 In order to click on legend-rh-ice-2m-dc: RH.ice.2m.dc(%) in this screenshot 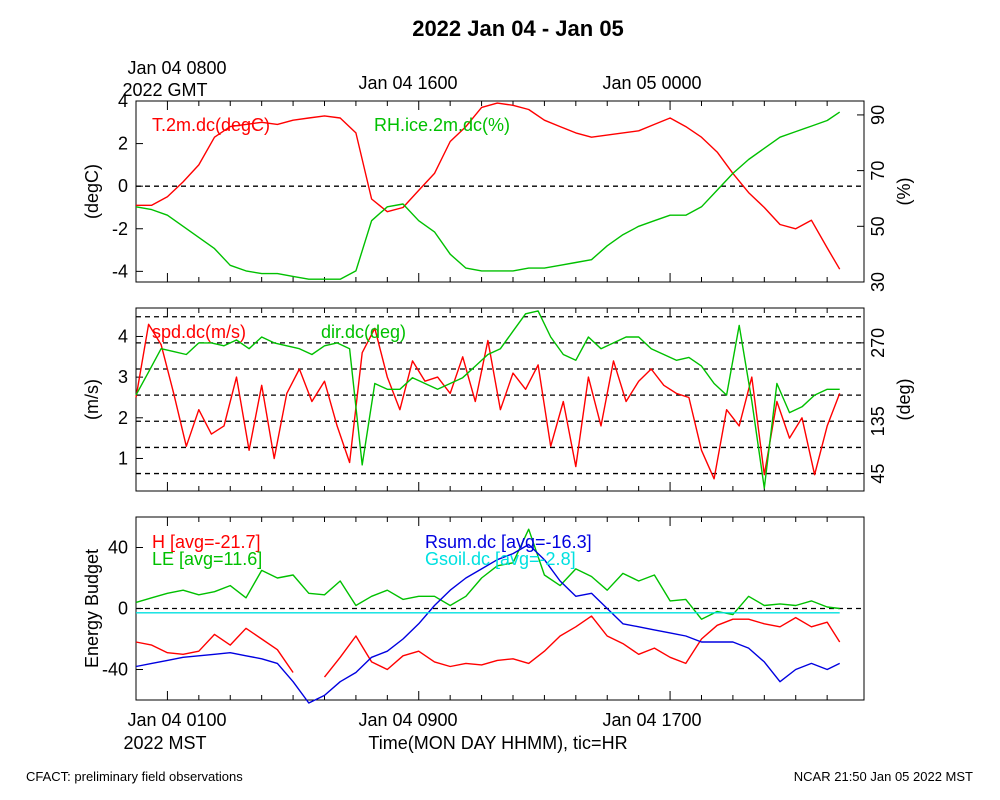, I will do `click(442, 125)`.